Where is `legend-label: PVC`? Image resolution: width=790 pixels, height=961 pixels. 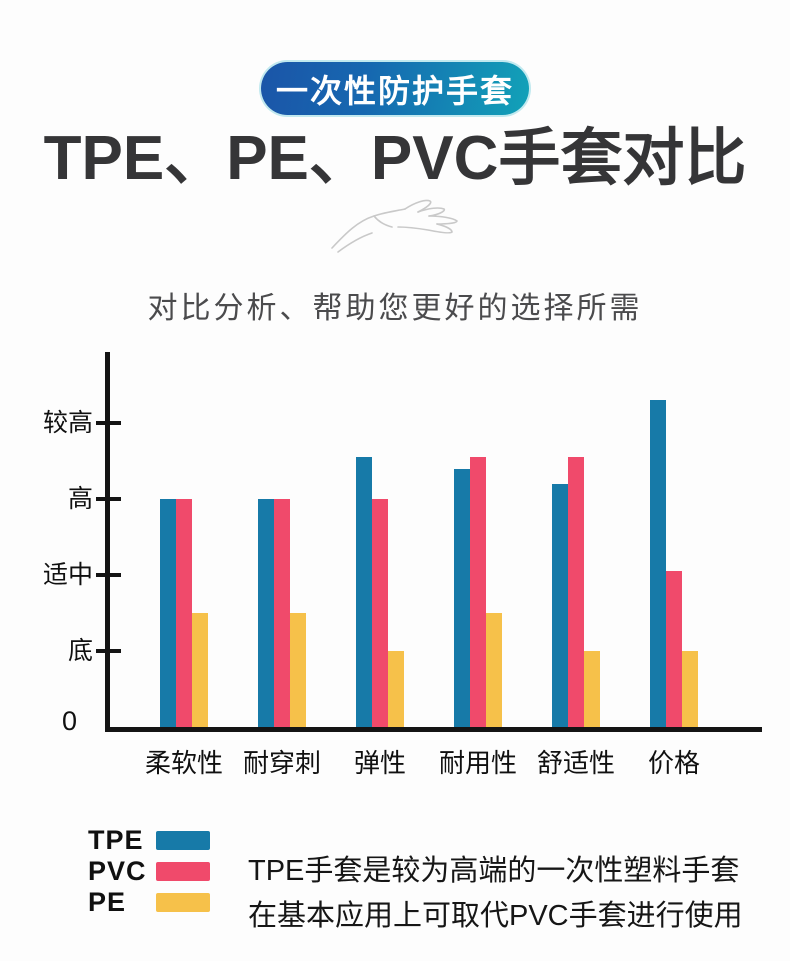
legend-label: PVC is located at coordinates (117, 870).